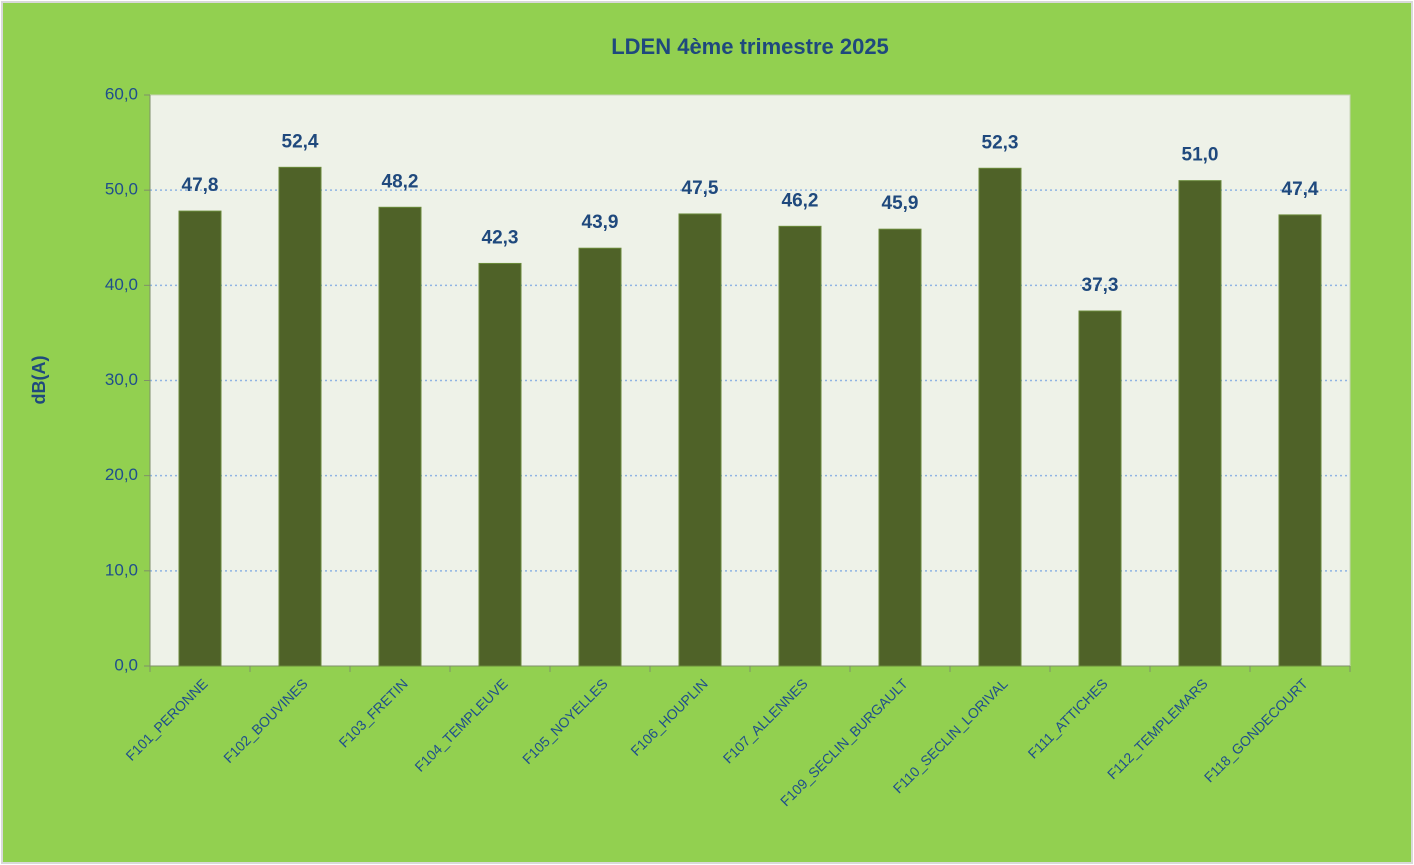 Image resolution: width=1414 pixels, height=865 pixels. Describe the element at coordinates (121, 474) in the screenshot. I see `y-tick-label: 20,0` at that location.